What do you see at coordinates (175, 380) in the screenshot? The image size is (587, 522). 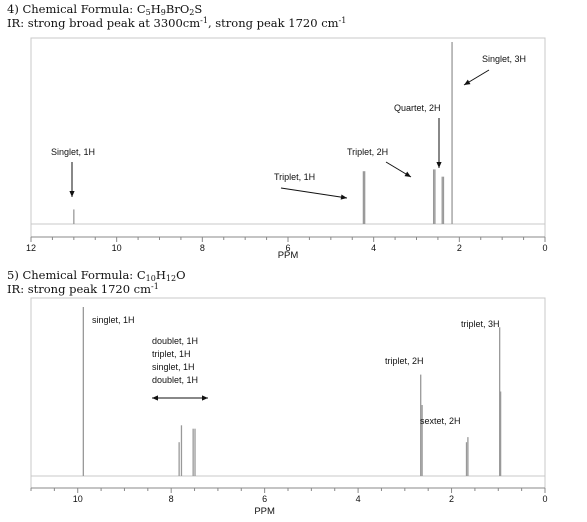 I see `annotation-doublet-1h-b: doublet, 1H` at bounding box center [175, 380].